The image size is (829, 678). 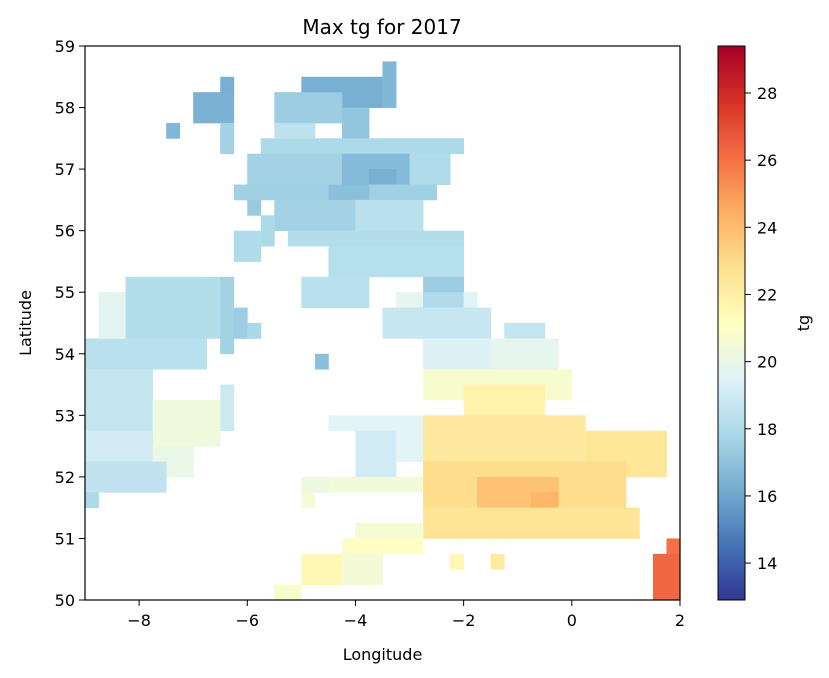 I want to click on colorbar-tick-label: 28, so click(x=767, y=93).